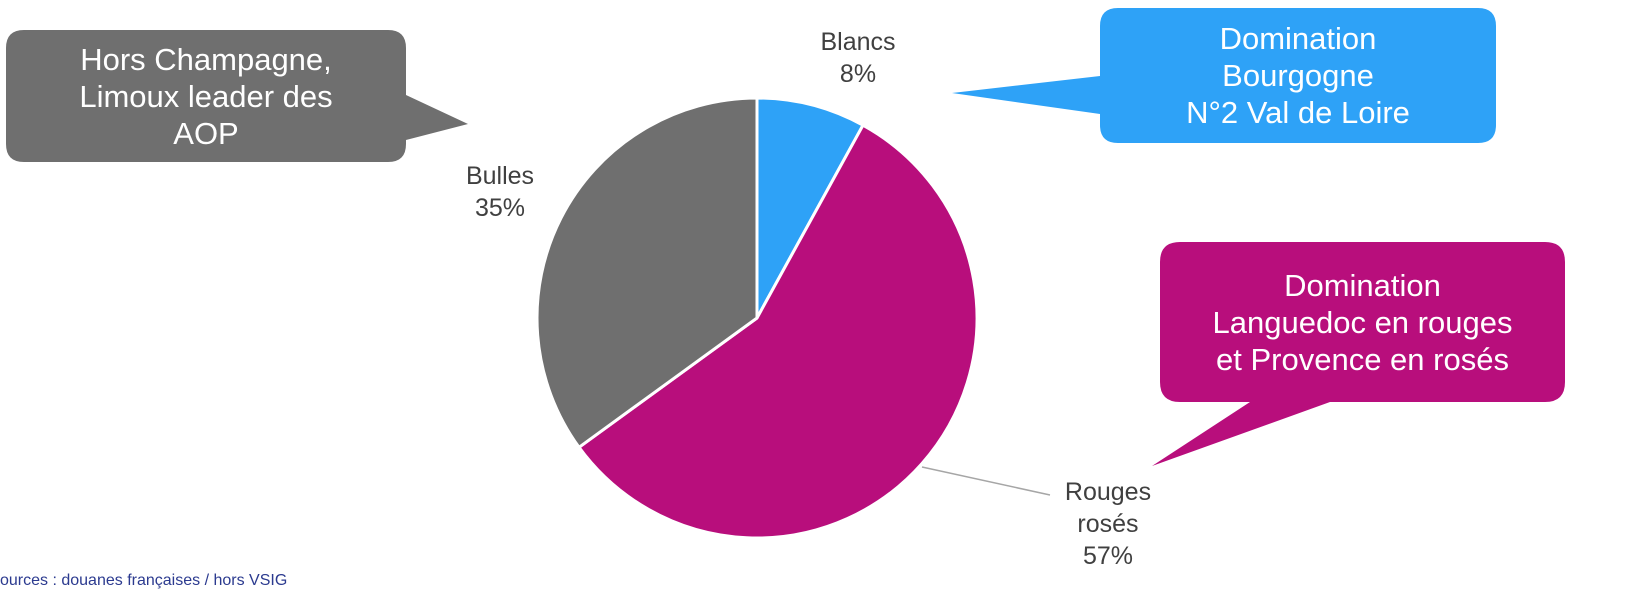  I want to click on slice-label-blancs: Blancs 8%, so click(858, 58).